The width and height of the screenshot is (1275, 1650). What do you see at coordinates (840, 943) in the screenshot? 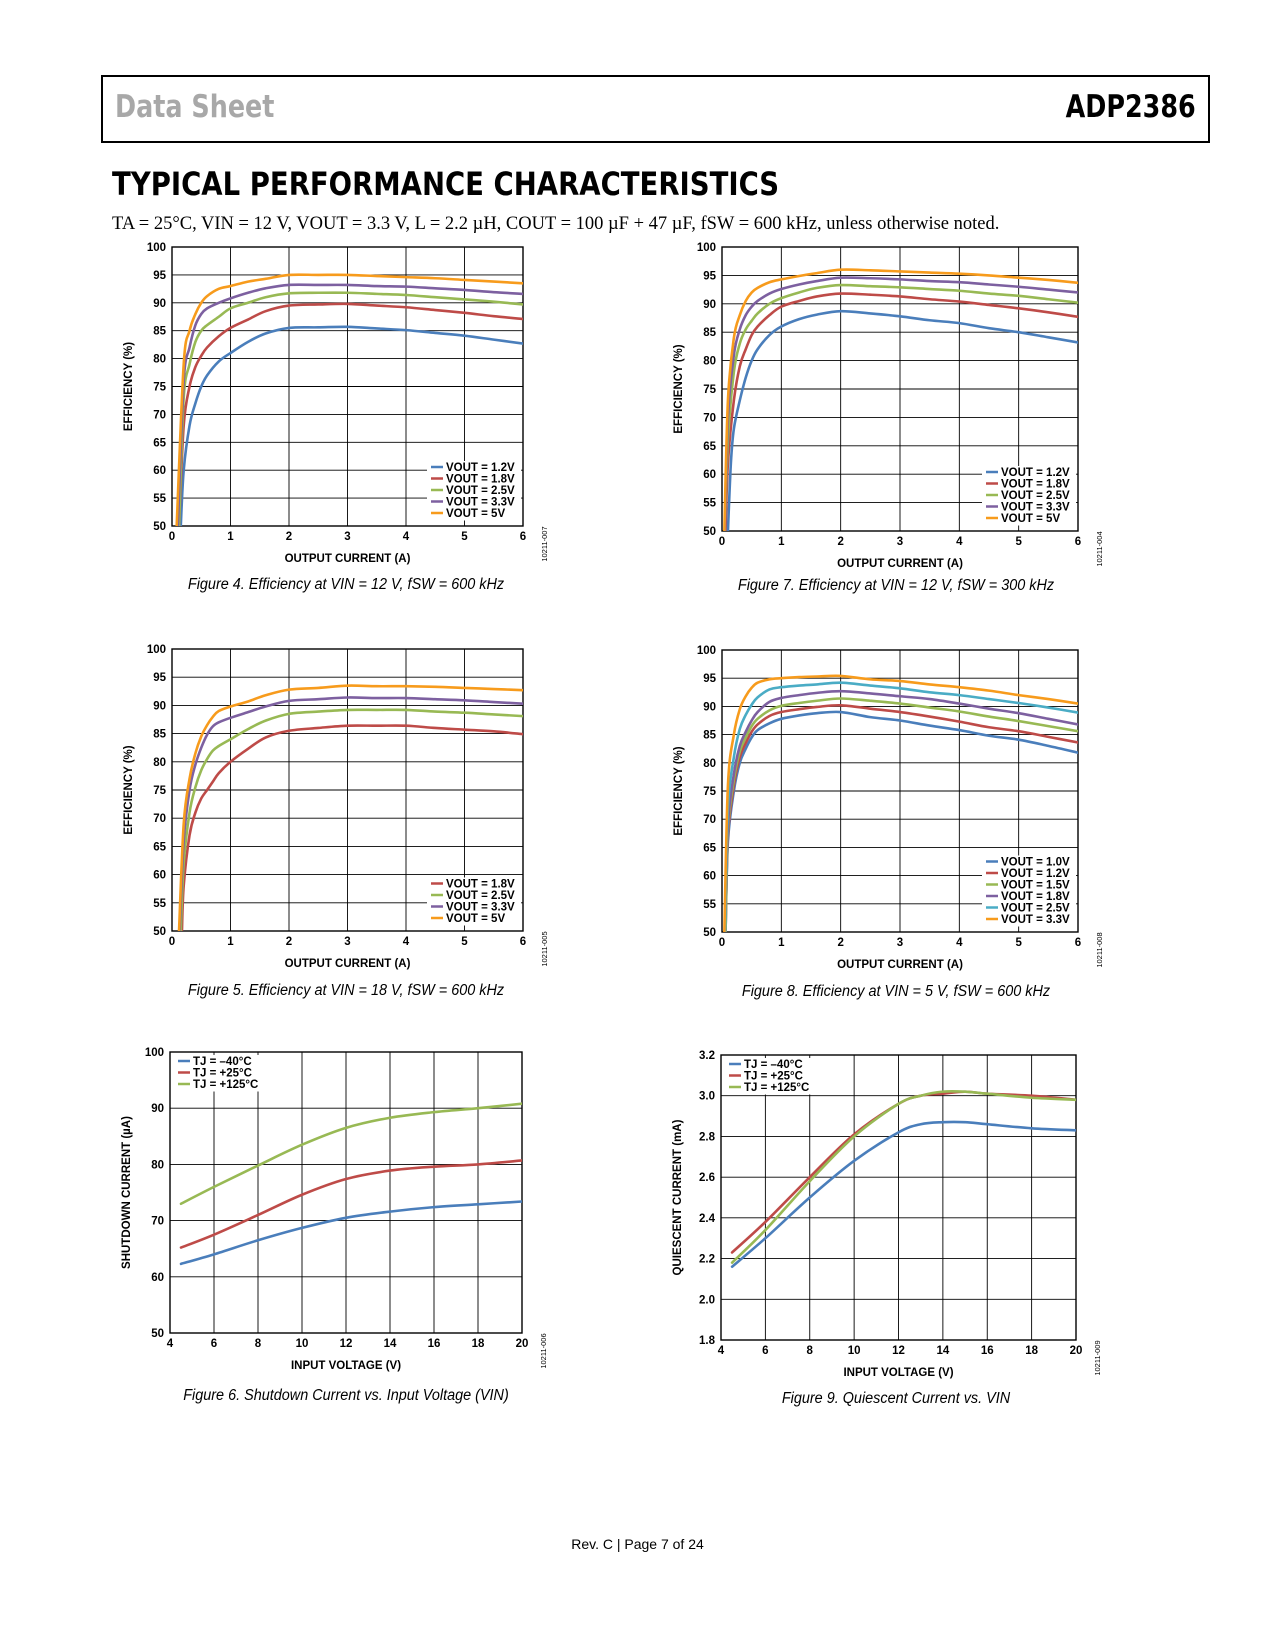
I see `x-tick-label: 2` at bounding box center [840, 943].